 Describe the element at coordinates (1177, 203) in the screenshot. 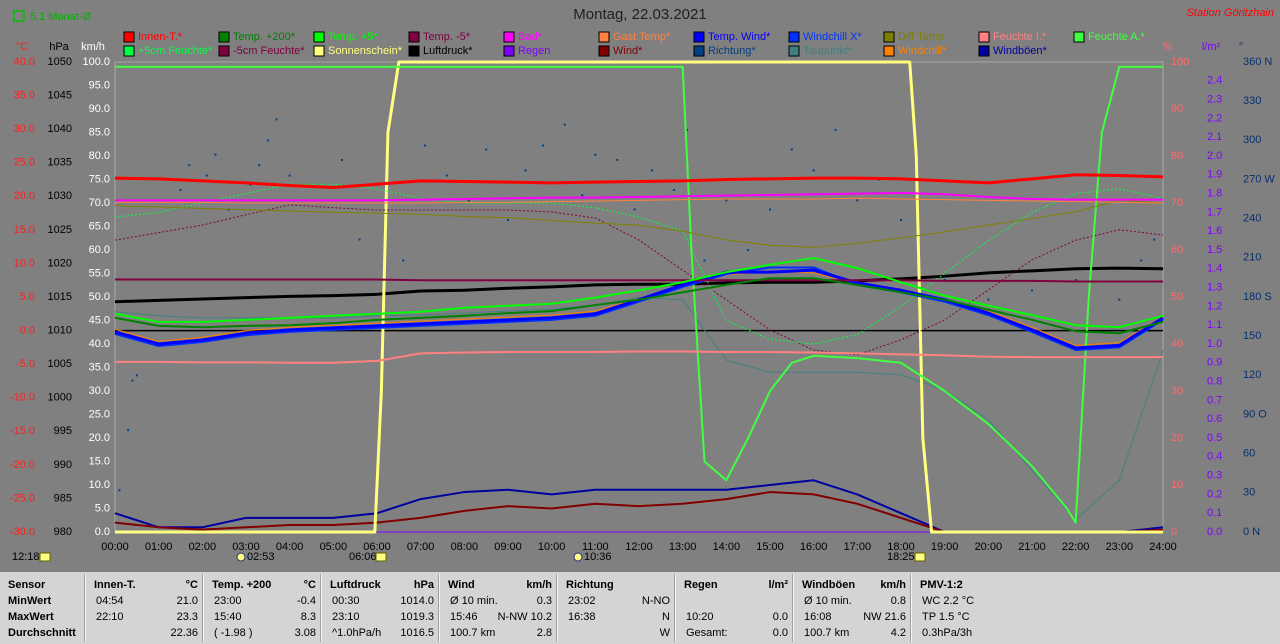

I see `y-tick-label: 70` at that location.